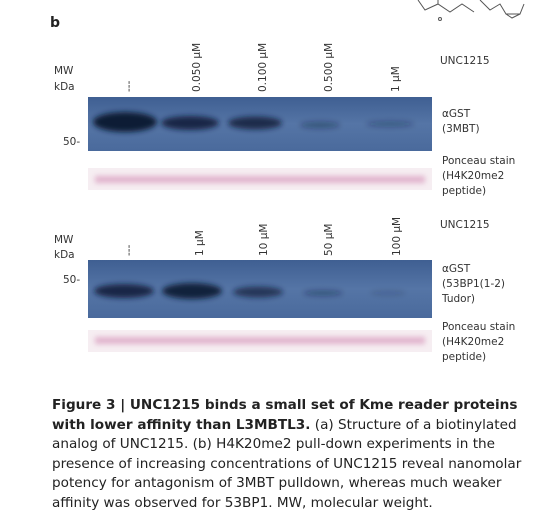 This screenshot has height=528, width=533. I want to click on lane-label: 0.050 µM, so click(197, 67).